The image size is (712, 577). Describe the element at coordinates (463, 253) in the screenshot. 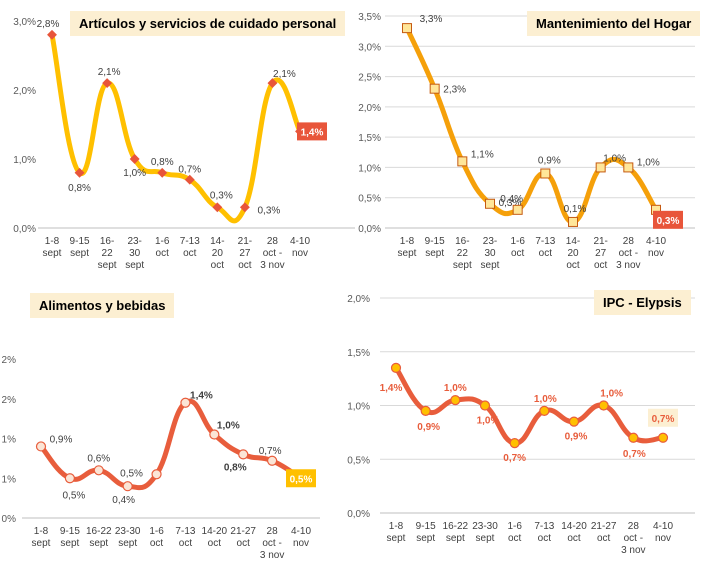

I see `x-tick-label: 22` at that location.